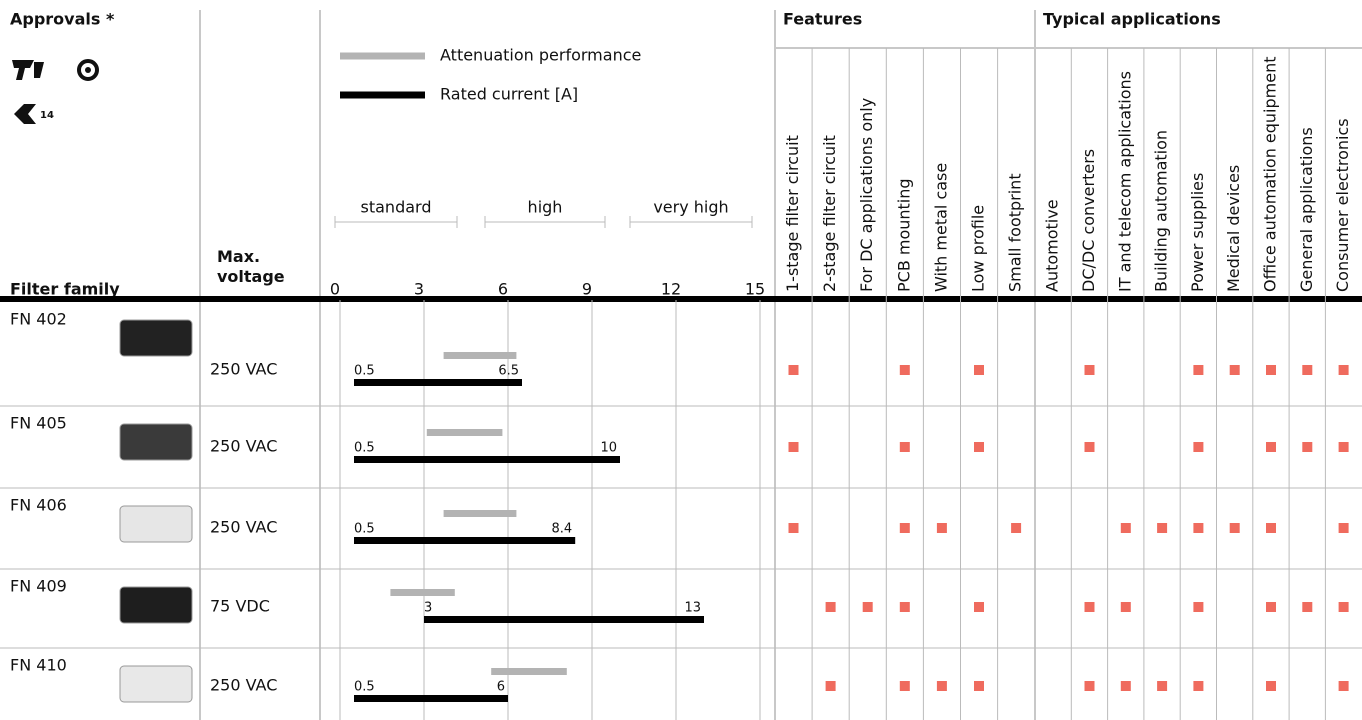 The height and width of the screenshot is (720, 1362). What do you see at coordinates (1124, 181) in the screenshot?
I see `application-column-label: IT and telecom applications` at bounding box center [1124, 181].